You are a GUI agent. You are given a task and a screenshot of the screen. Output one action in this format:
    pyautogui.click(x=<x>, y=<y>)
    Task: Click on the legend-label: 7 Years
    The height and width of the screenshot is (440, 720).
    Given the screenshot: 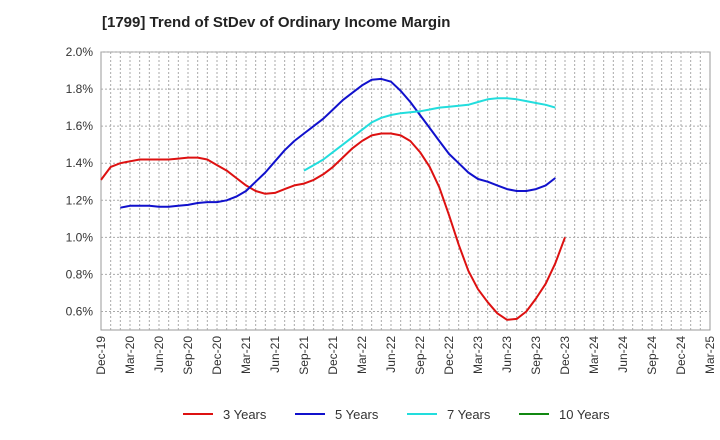 What is the action you would take?
    pyautogui.click(x=469, y=414)
    